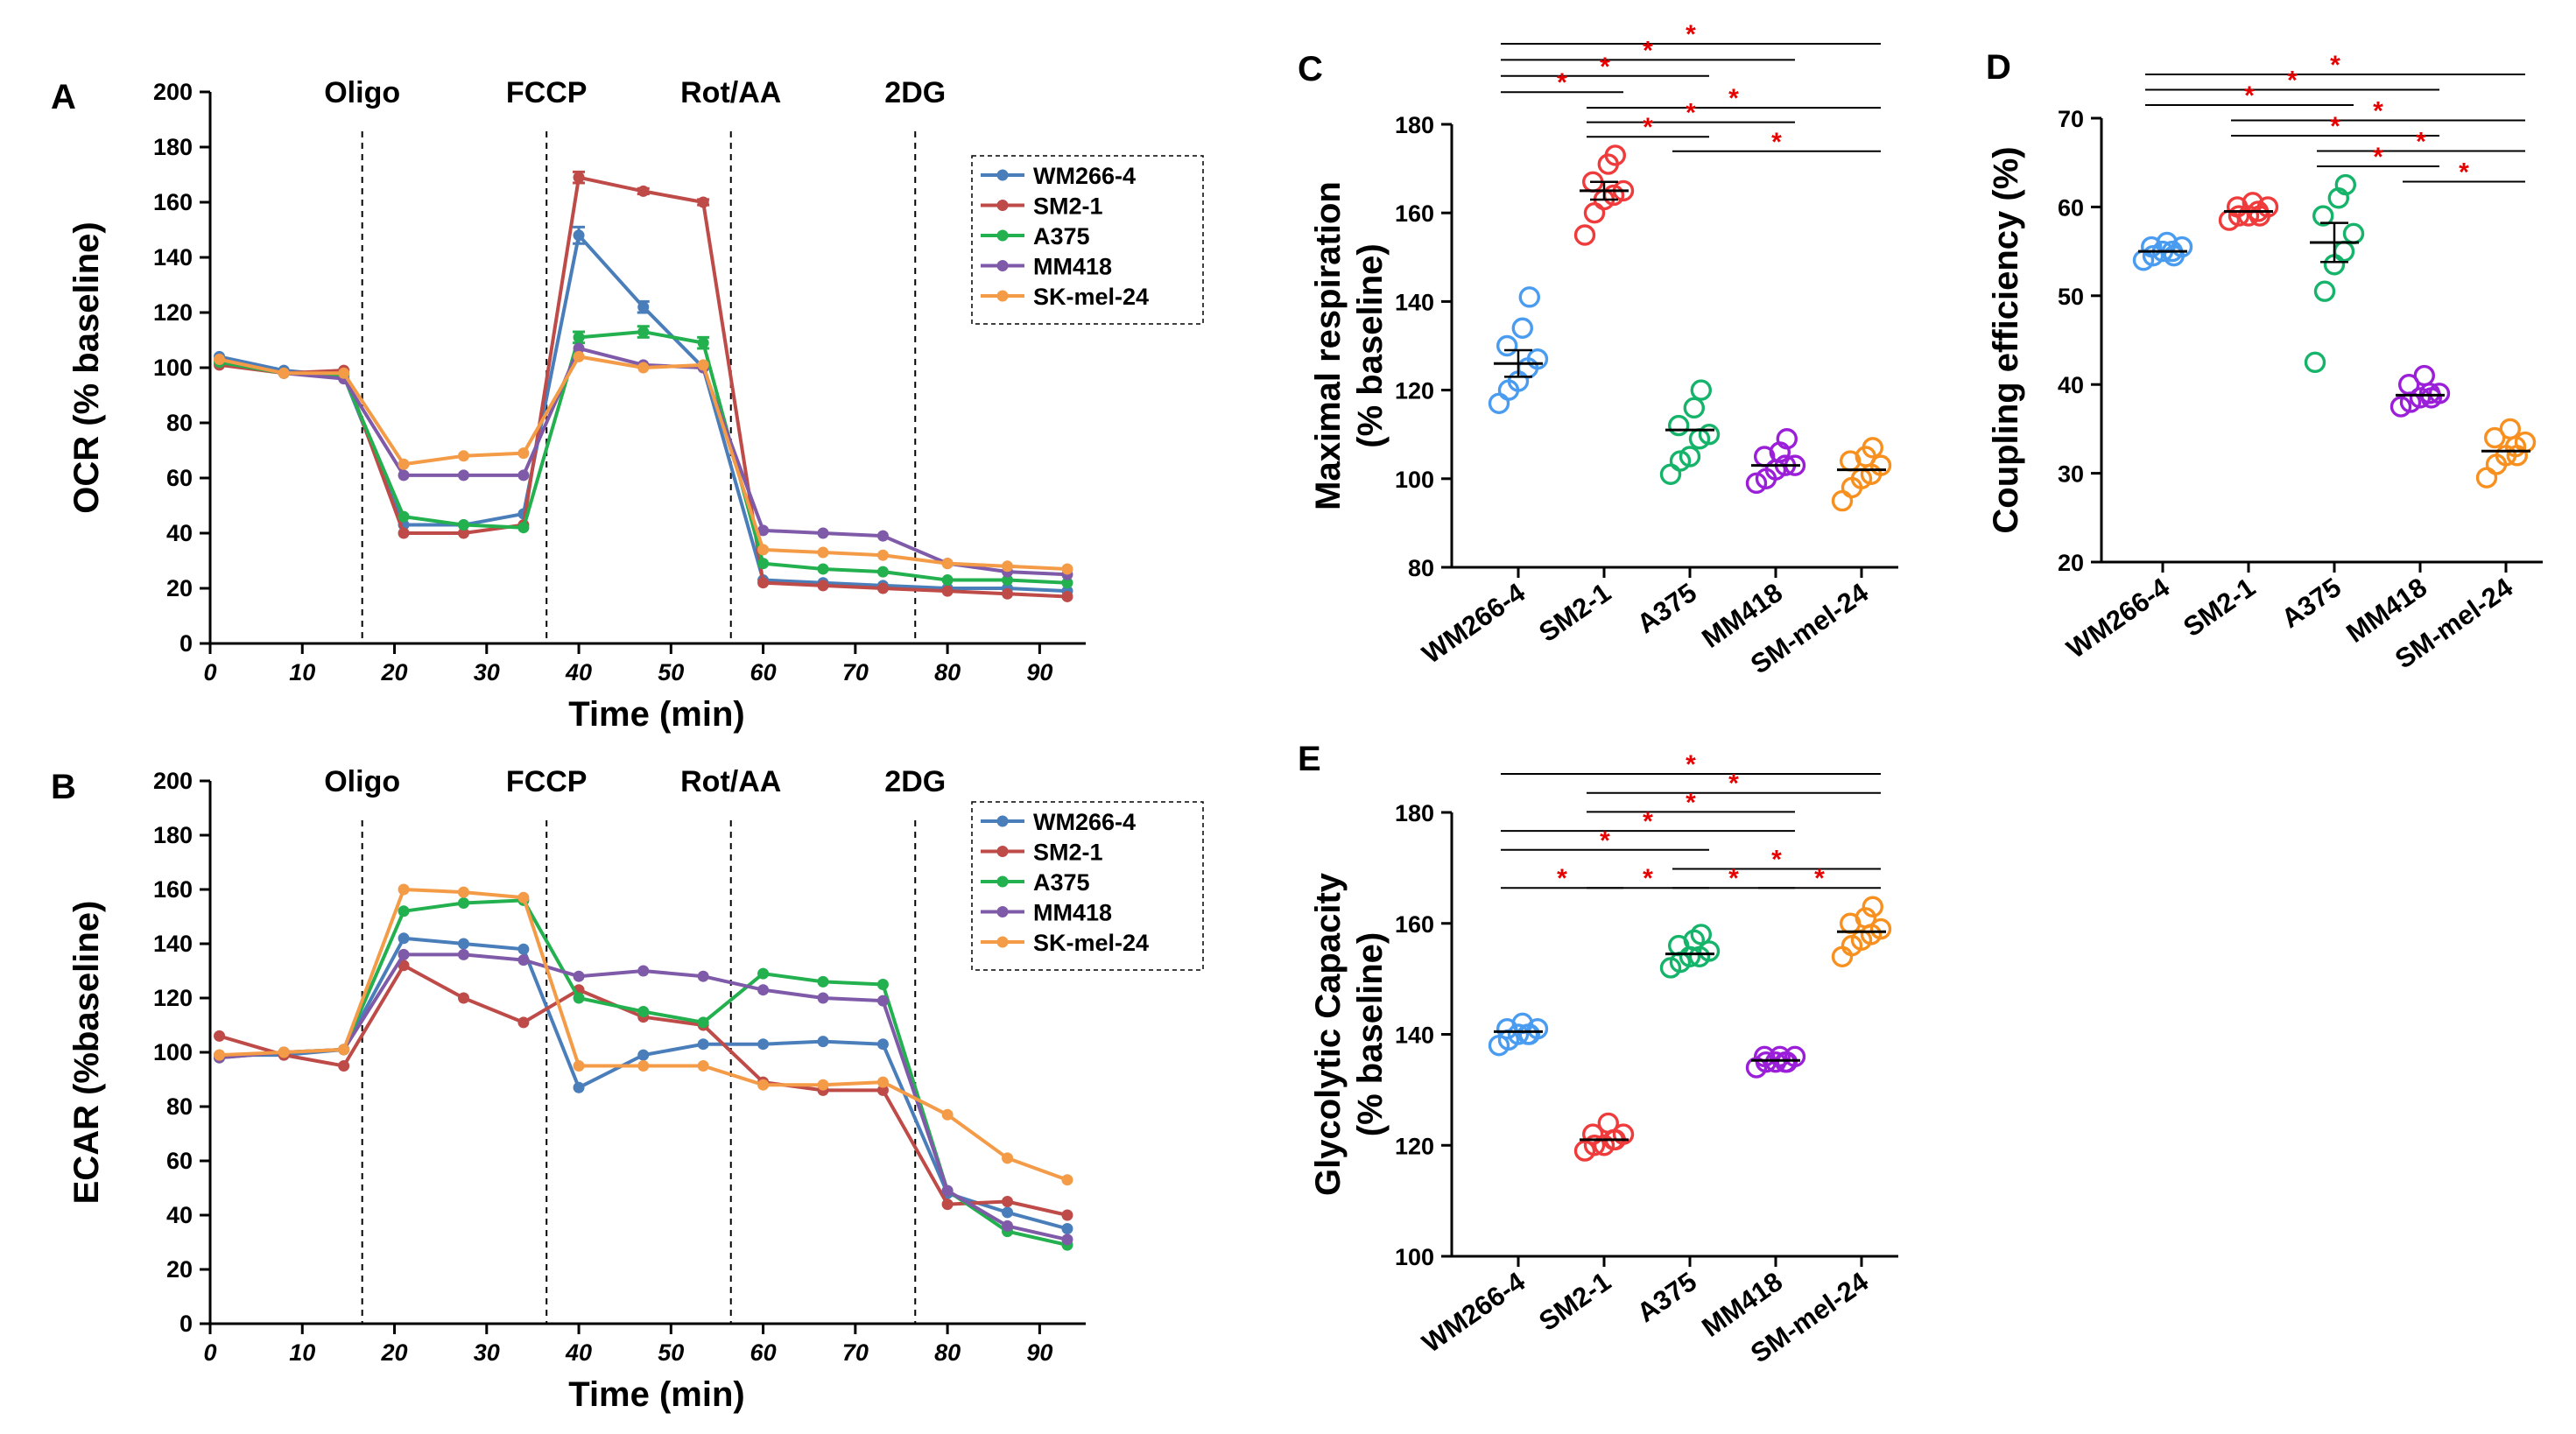 The width and height of the screenshot is (2576, 1434). Describe the element at coordinates (2006, 340) in the screenshot. I see `y-axis-title: Coupling efficiency (%)` at that location.